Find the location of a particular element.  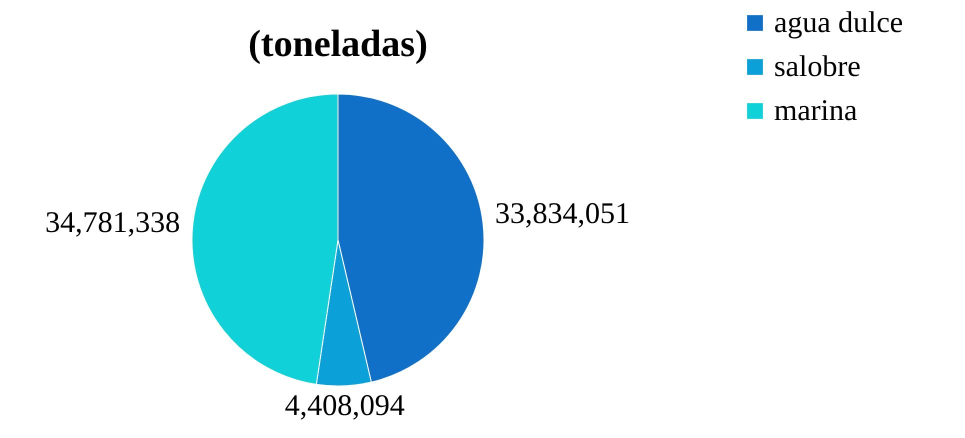

legend-label: salobre is located at coordinates (817, 66).